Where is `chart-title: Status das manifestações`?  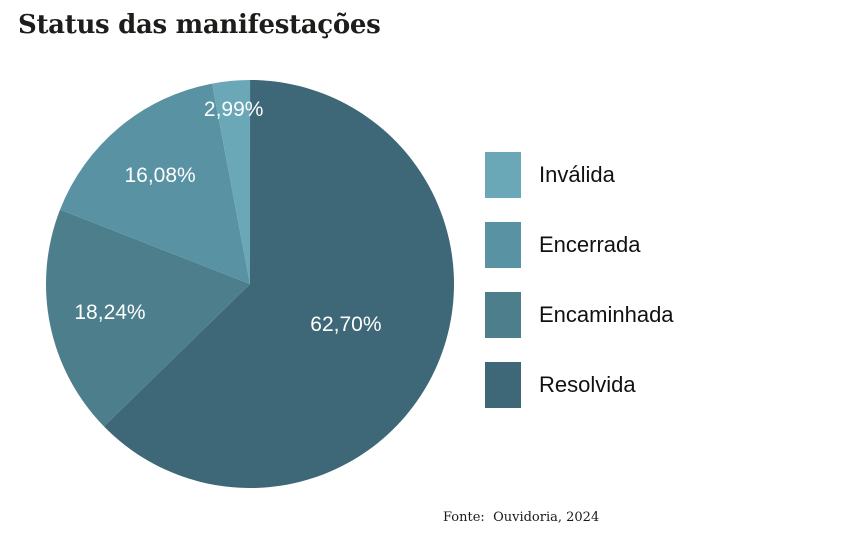 chart-title: Status das manifestações is located at coordinates (199, 25).